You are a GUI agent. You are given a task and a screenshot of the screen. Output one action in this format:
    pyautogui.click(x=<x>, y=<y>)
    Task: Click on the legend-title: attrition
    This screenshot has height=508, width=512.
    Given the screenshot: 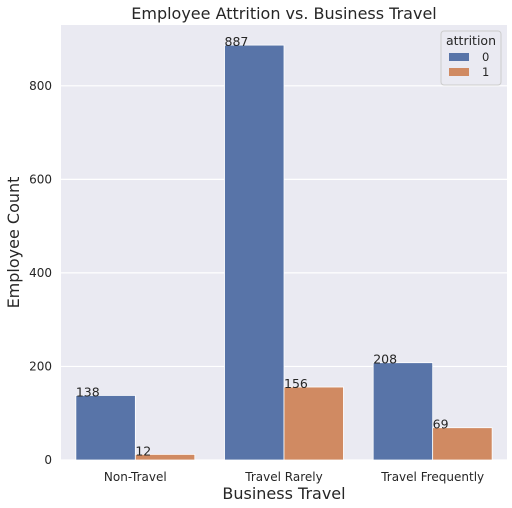 What is the action you would take?
    pyautogui.click(x=471, y=40)
    